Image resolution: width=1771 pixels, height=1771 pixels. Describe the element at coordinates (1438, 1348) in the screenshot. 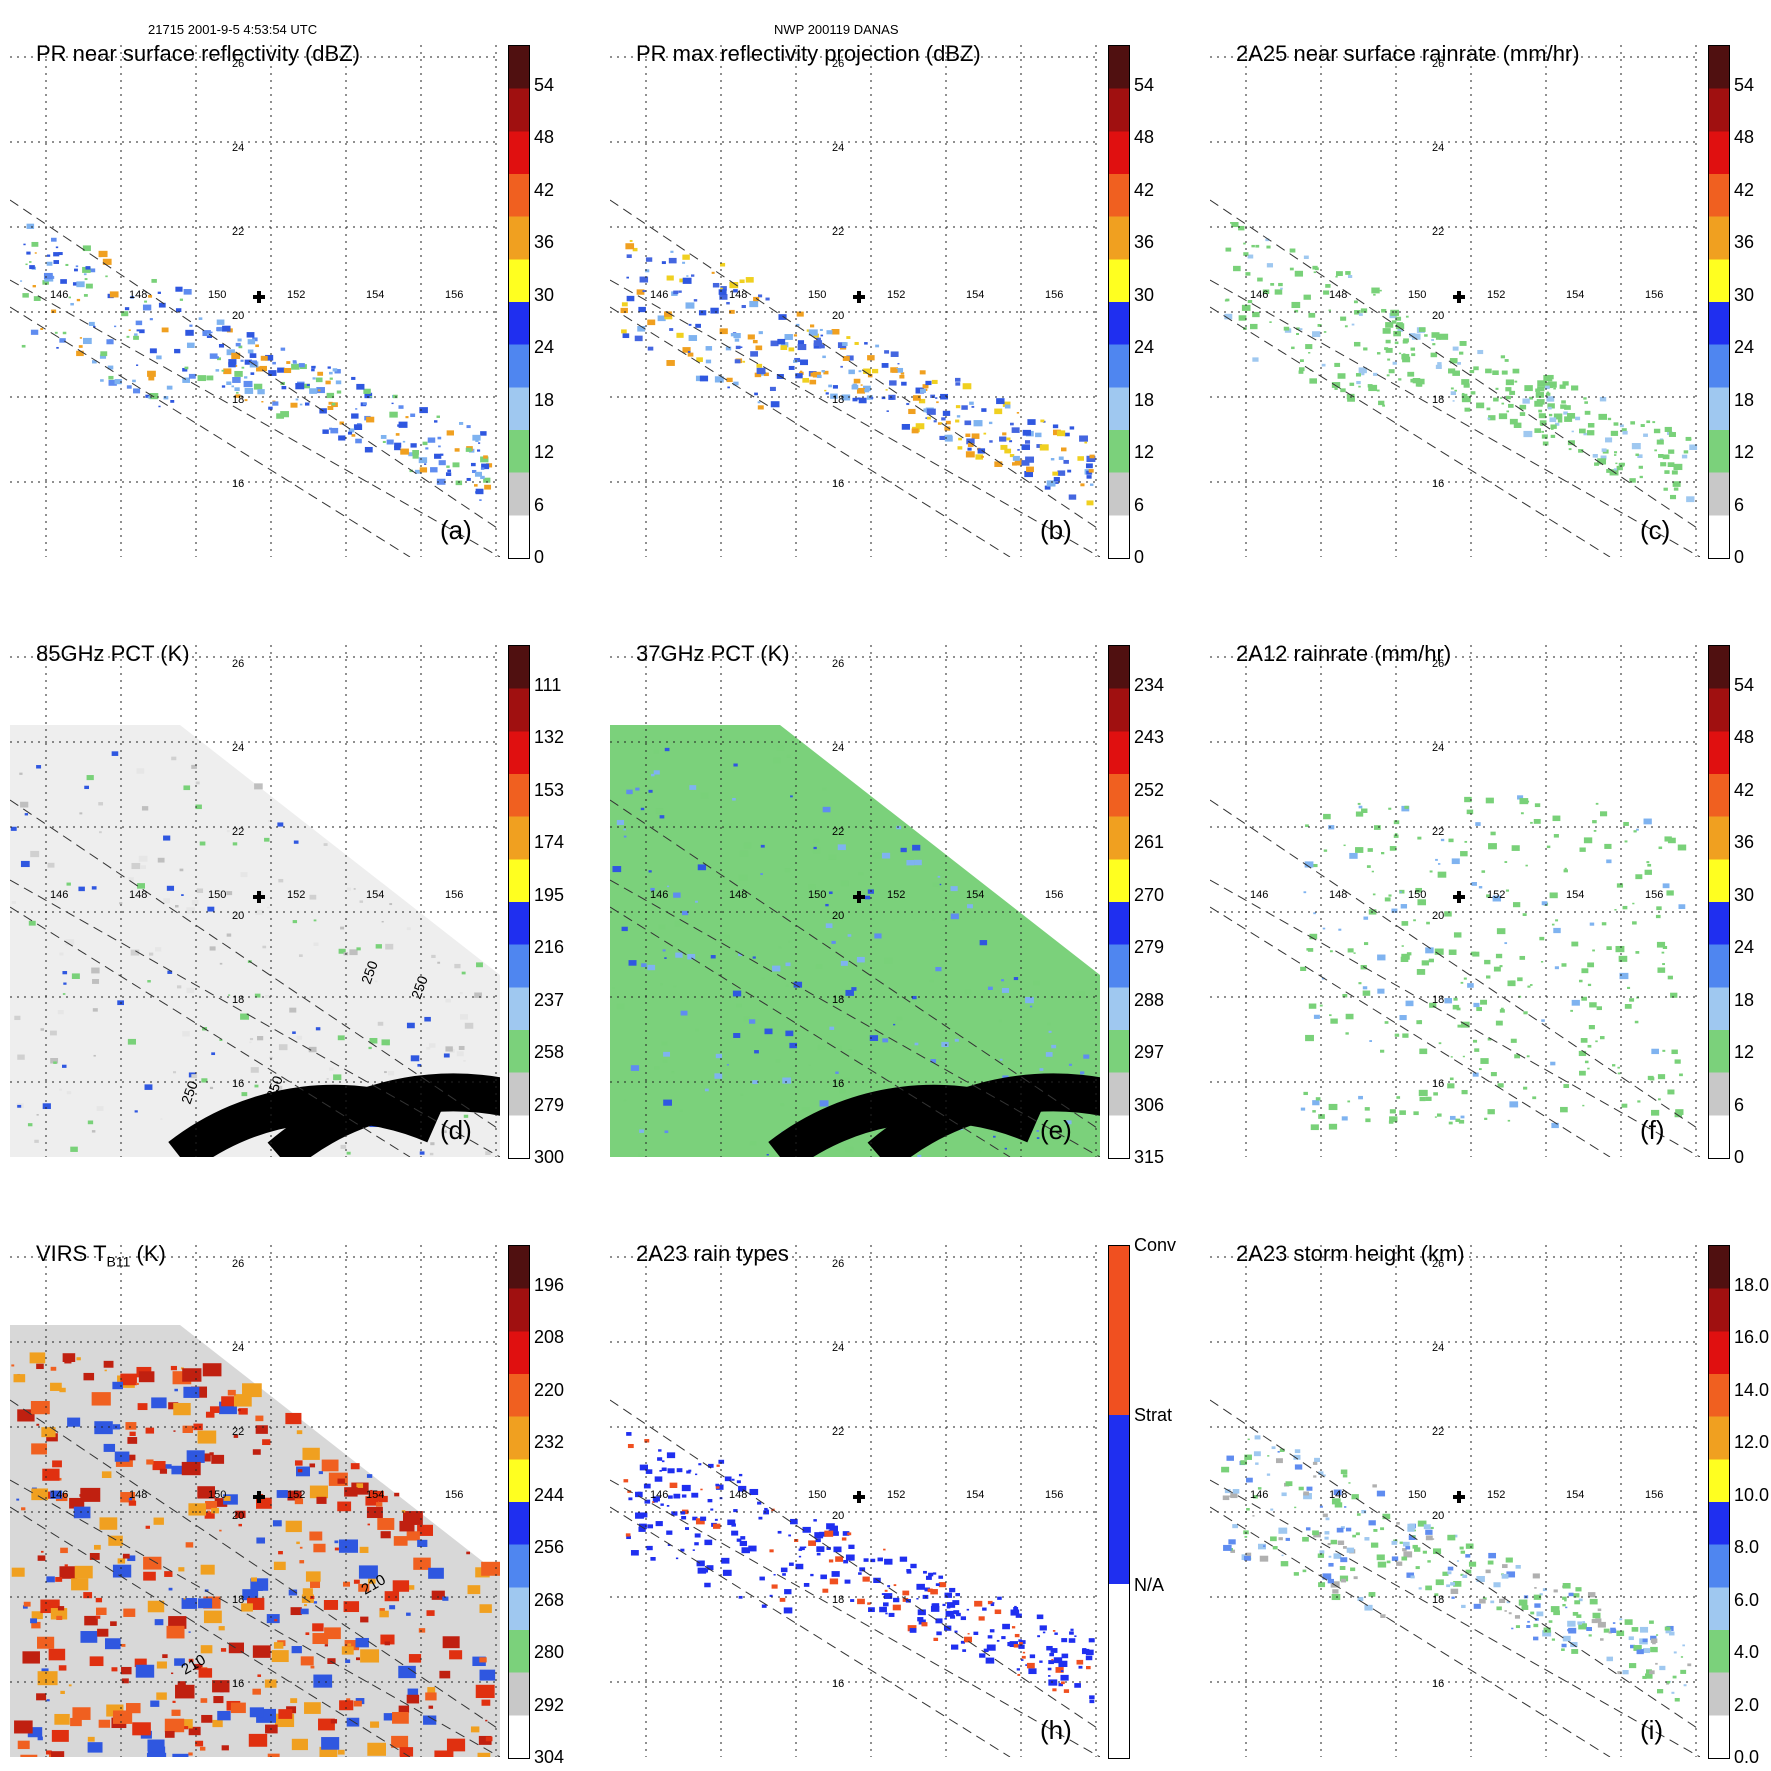

I see `latitude-label: 24` at that location.